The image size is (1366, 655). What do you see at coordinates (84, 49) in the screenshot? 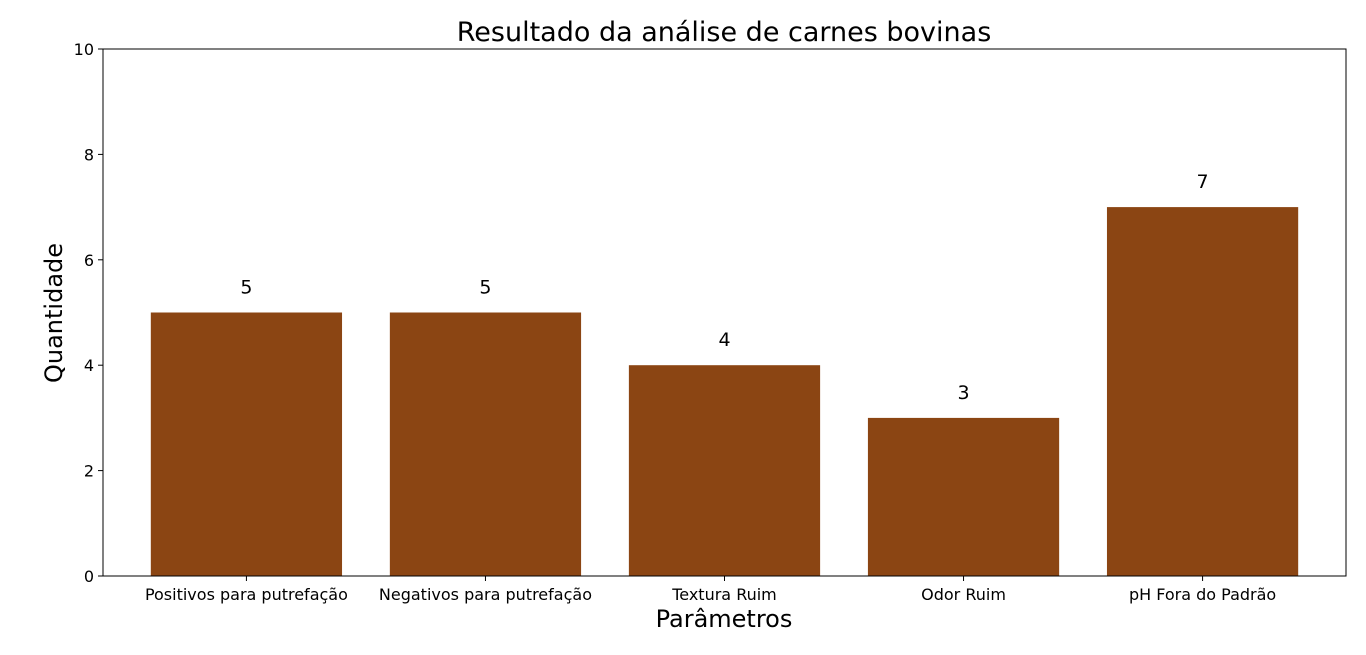
I see `y-tick-label: 10` at bounding box center [84, 49].